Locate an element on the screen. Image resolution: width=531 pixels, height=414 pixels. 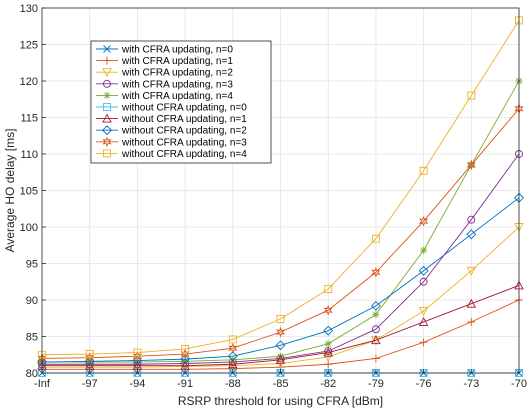
x-tick-label: -76 is located at coordinates (424, 384).